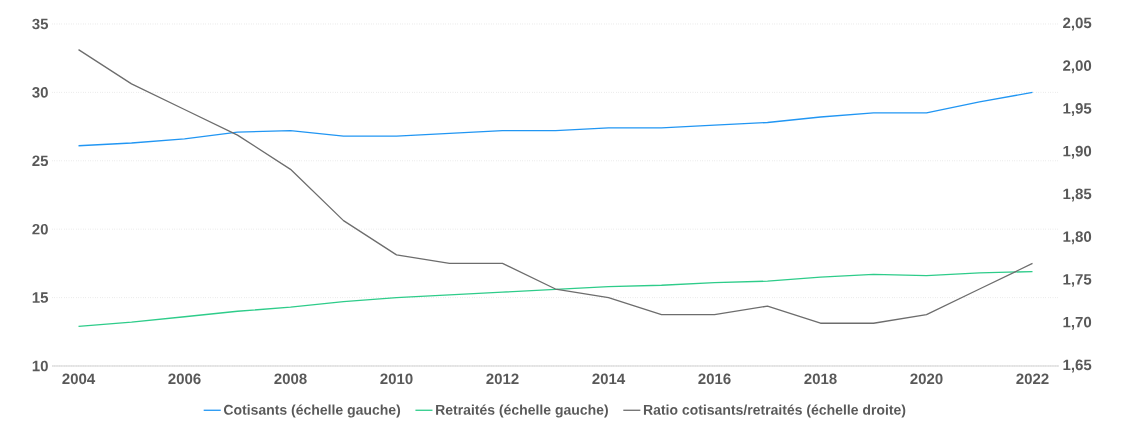  What do you see at coordinates (1077, 67) in the screenshot?
I see `y2-tick-label: 2,00` at bounding box center [1077, 67].